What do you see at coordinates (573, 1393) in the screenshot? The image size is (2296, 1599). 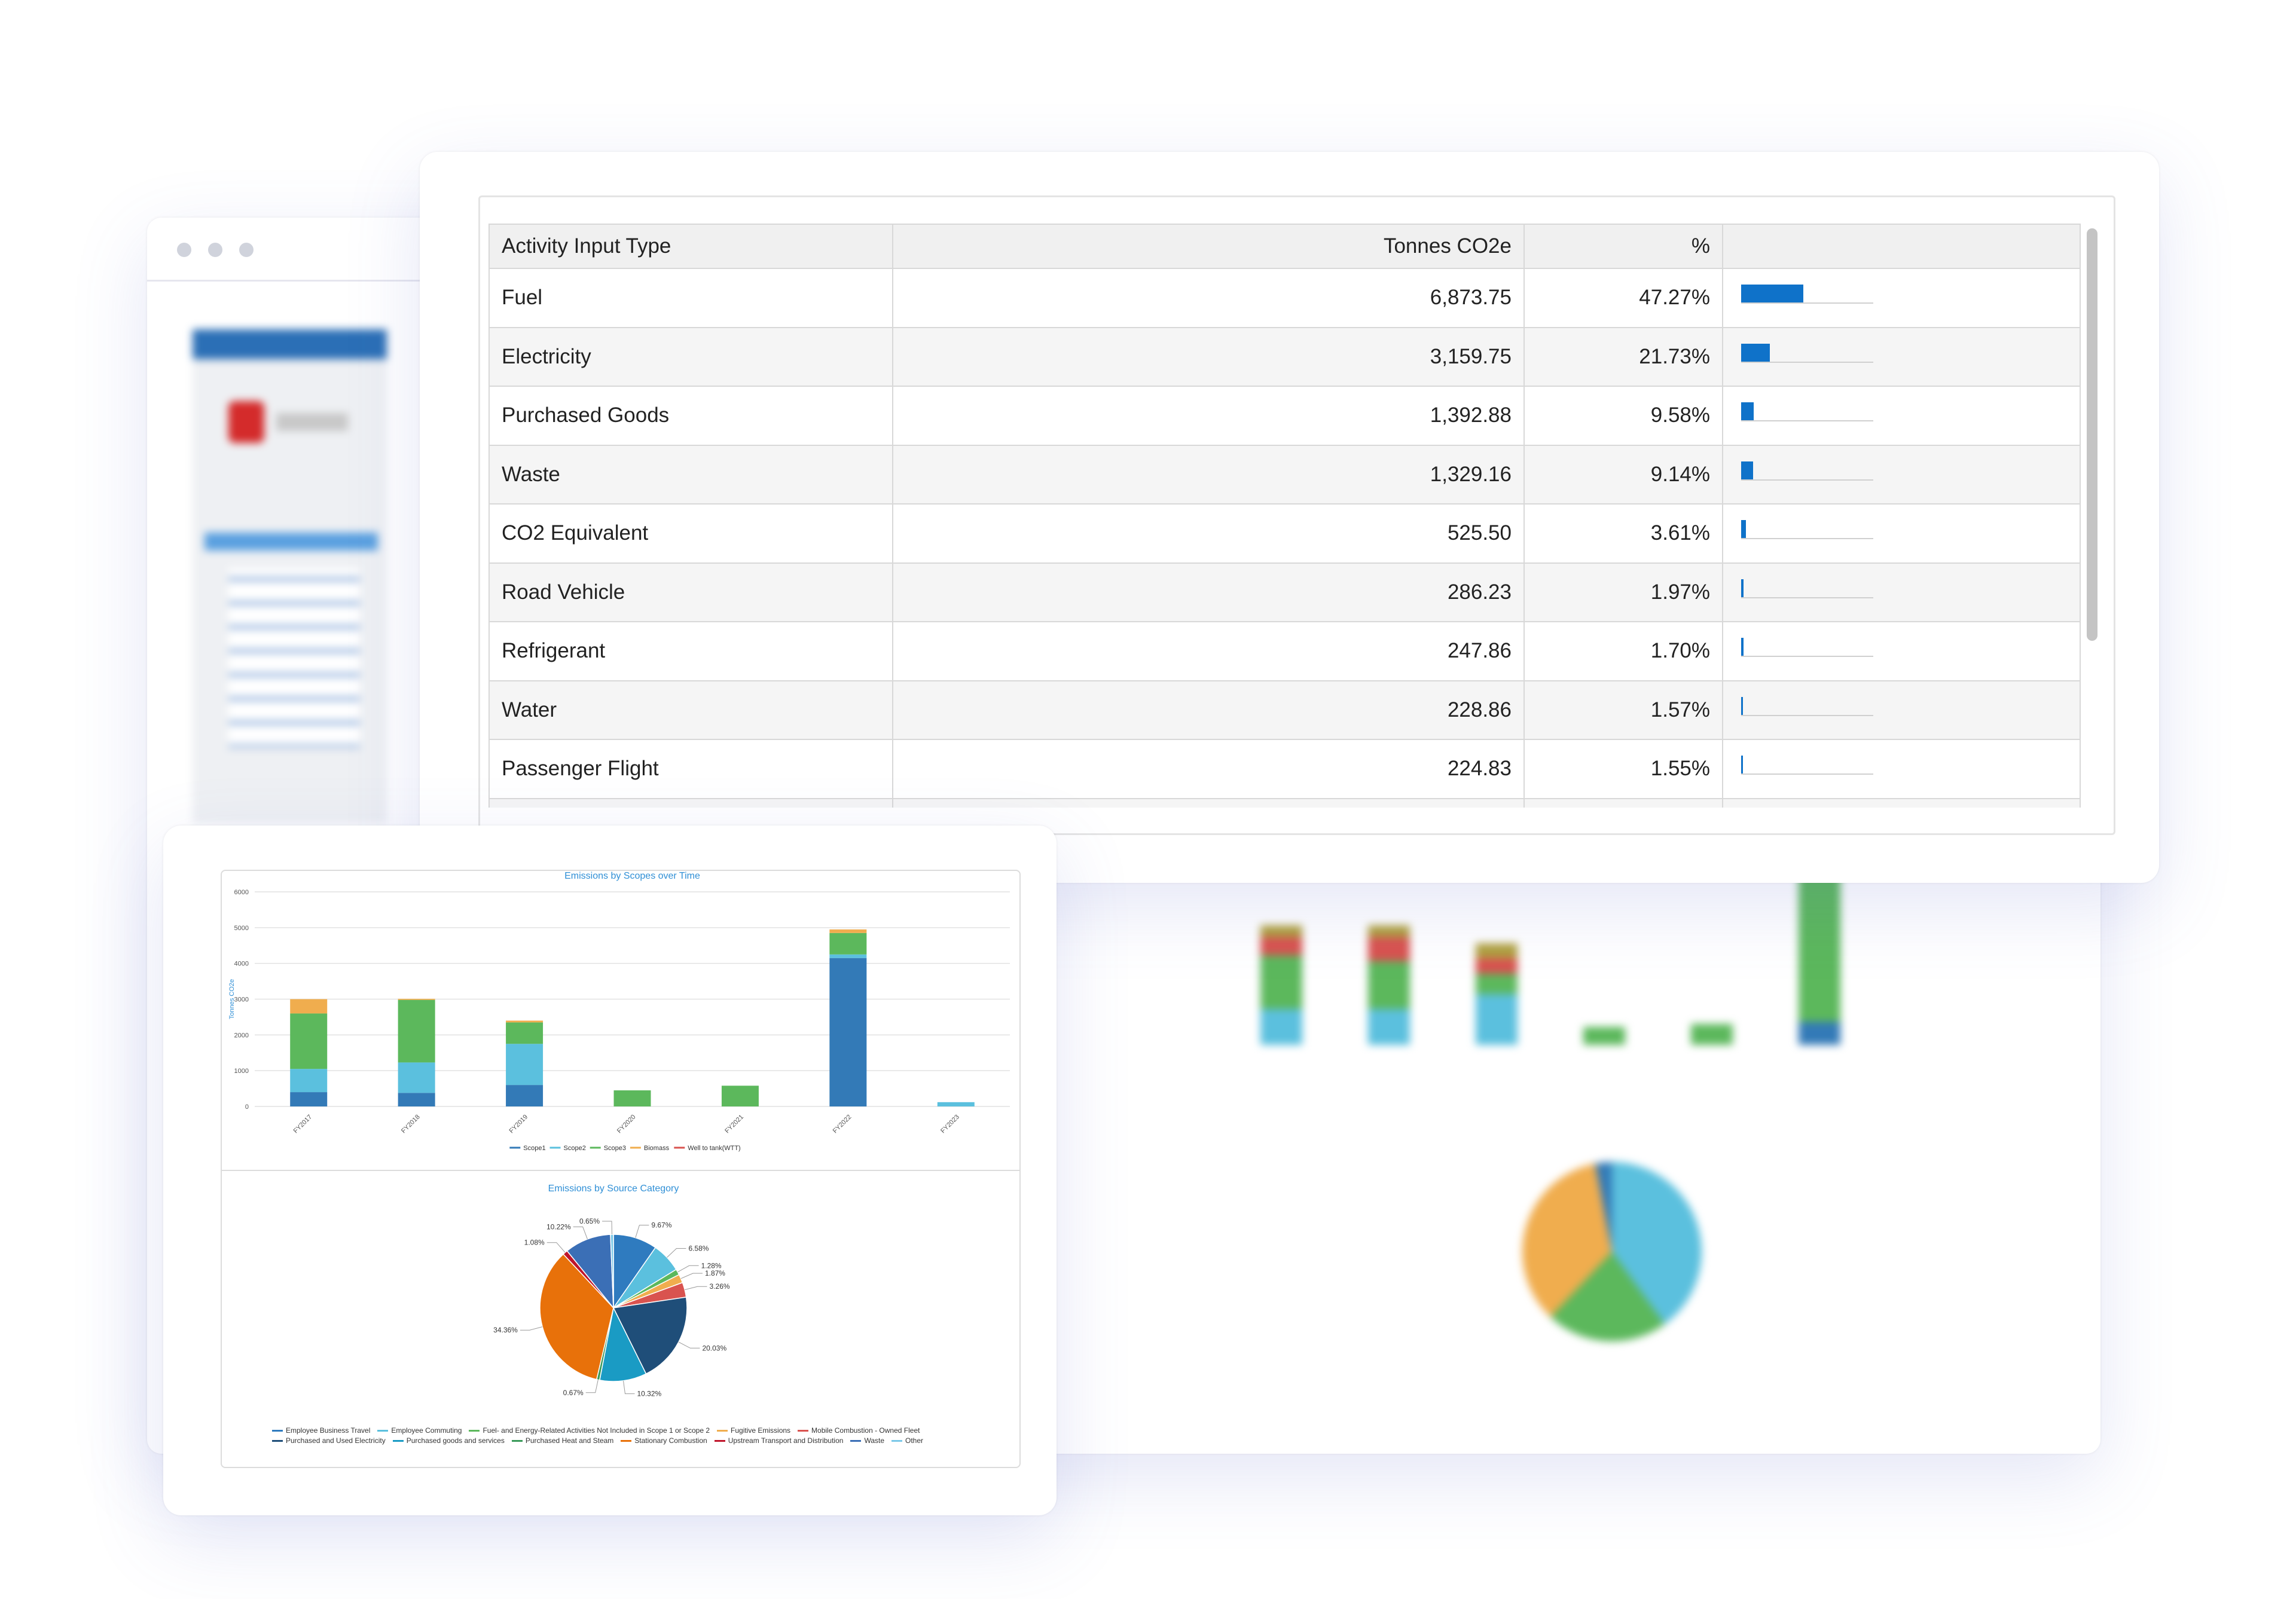 I see `slice-label: 0.67%` at bounding box center [573, 1393].